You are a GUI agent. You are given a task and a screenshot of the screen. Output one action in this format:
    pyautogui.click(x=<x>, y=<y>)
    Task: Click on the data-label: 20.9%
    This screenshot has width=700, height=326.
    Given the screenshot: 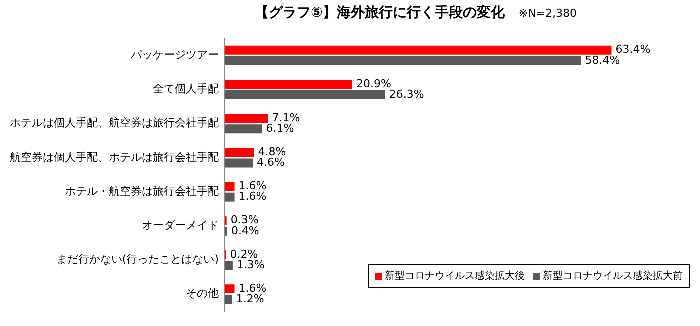 What is the action you would take?
    pyautogui.click(x=374, y=83)
    